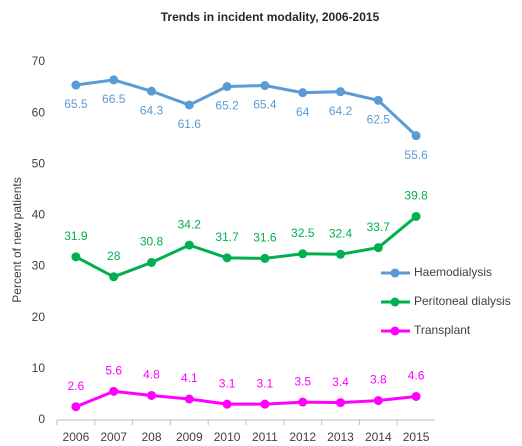 This screenshot has width=522, height=446. What do you see at coordinates (17, 239) in the screenshot?
I see `y-axis-label: Percent of new patients` at bounding box center [17, 239].